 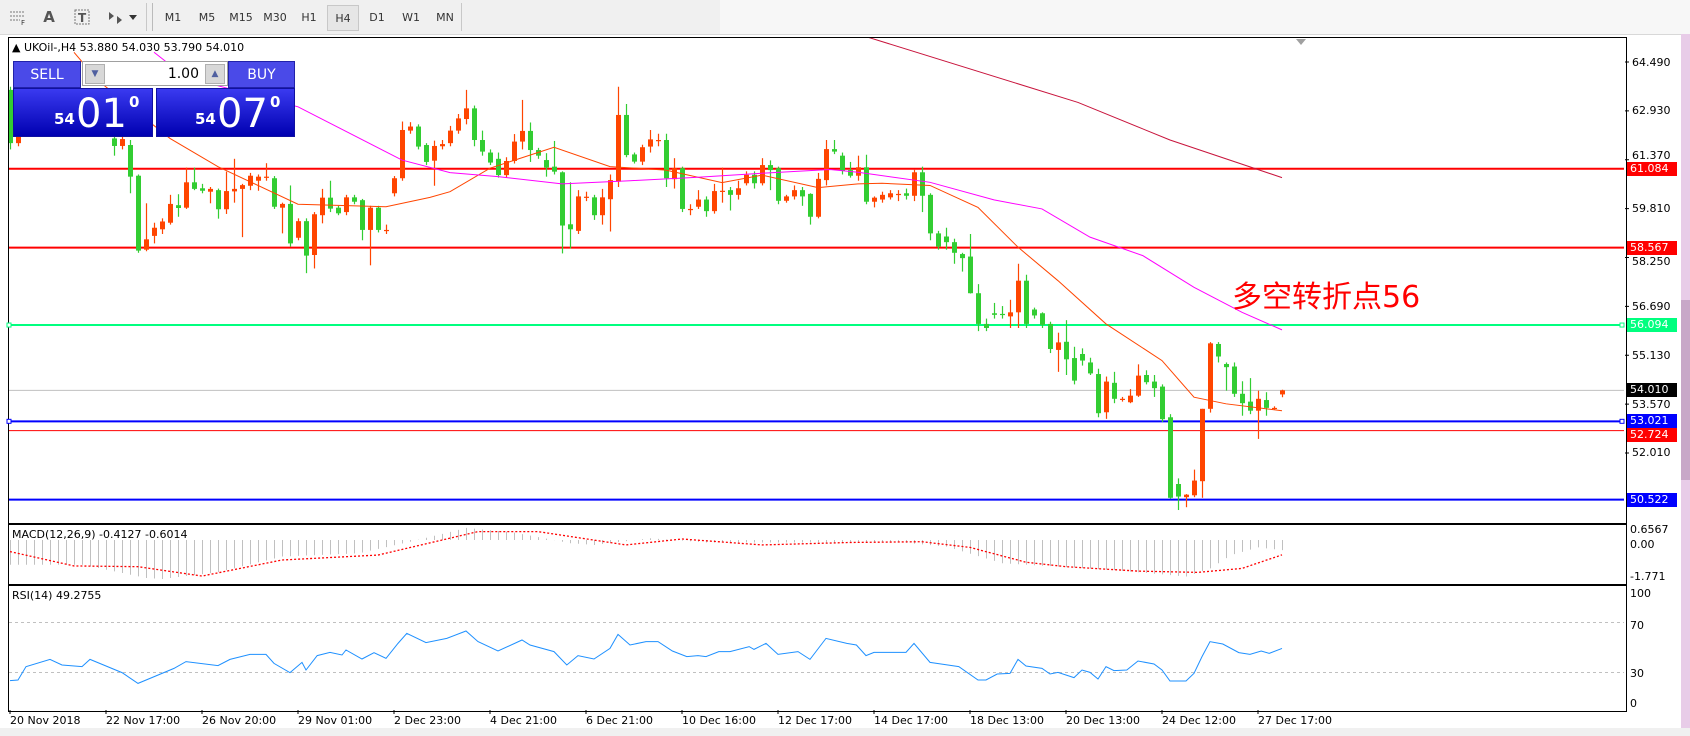 I want to click on text-label-icon: T, so click(x=82, y=17).